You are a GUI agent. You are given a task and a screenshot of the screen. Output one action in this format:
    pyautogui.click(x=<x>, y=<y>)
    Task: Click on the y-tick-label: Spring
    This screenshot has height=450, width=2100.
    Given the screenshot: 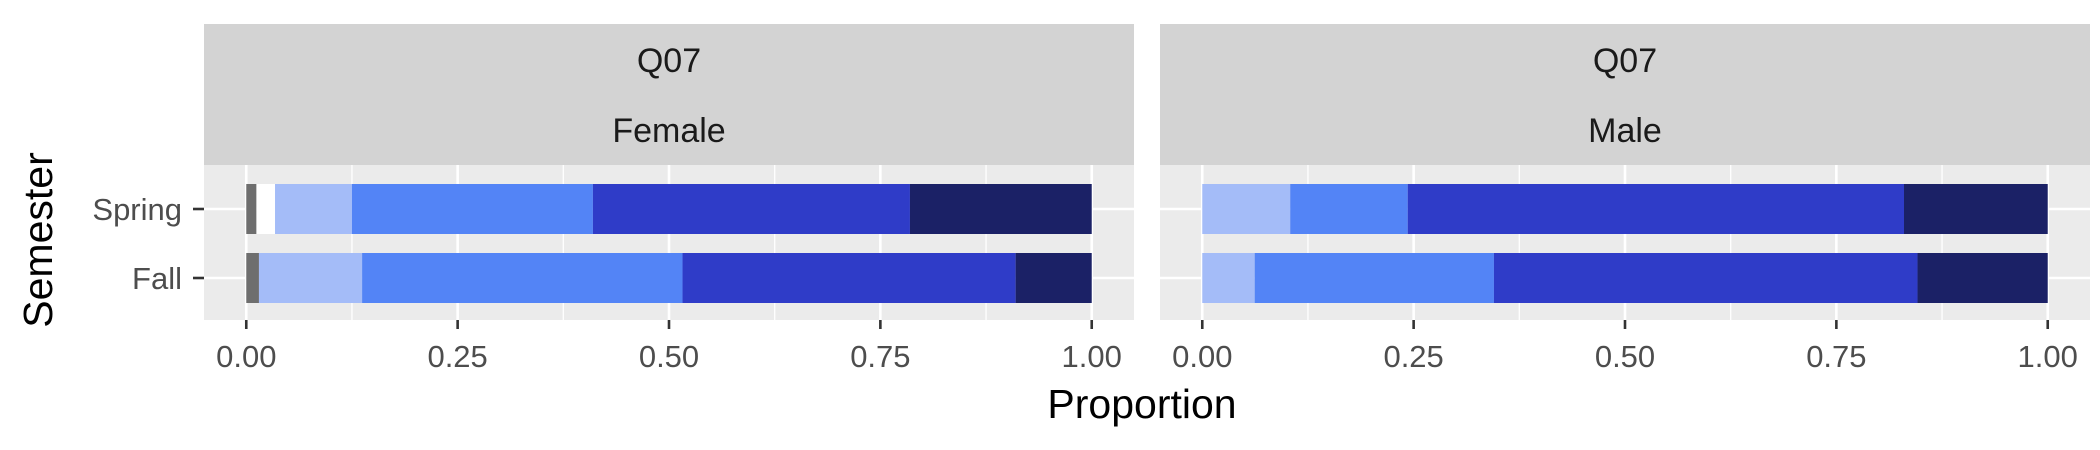 What is the action you would take?
    pyautogui.click(x=137, y=209)
    